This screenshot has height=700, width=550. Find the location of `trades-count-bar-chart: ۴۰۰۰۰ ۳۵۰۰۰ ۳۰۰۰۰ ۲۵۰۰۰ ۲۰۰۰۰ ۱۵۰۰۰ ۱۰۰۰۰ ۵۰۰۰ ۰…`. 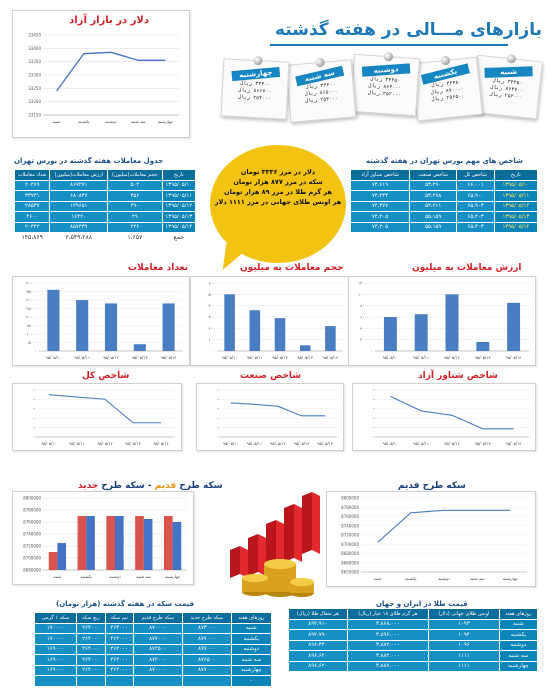

trades-count-bar-chart: ۴۰۰۰۰ ۳۵۰۰۰ ۳۰۰۰۰ ۲۵۰۰۰ ۲۰۰۰۰ ۱۵۰۰۰ ۱۰۰۰۰ ۵۰۰۰ ۰… is located at coordinates (104, 320).